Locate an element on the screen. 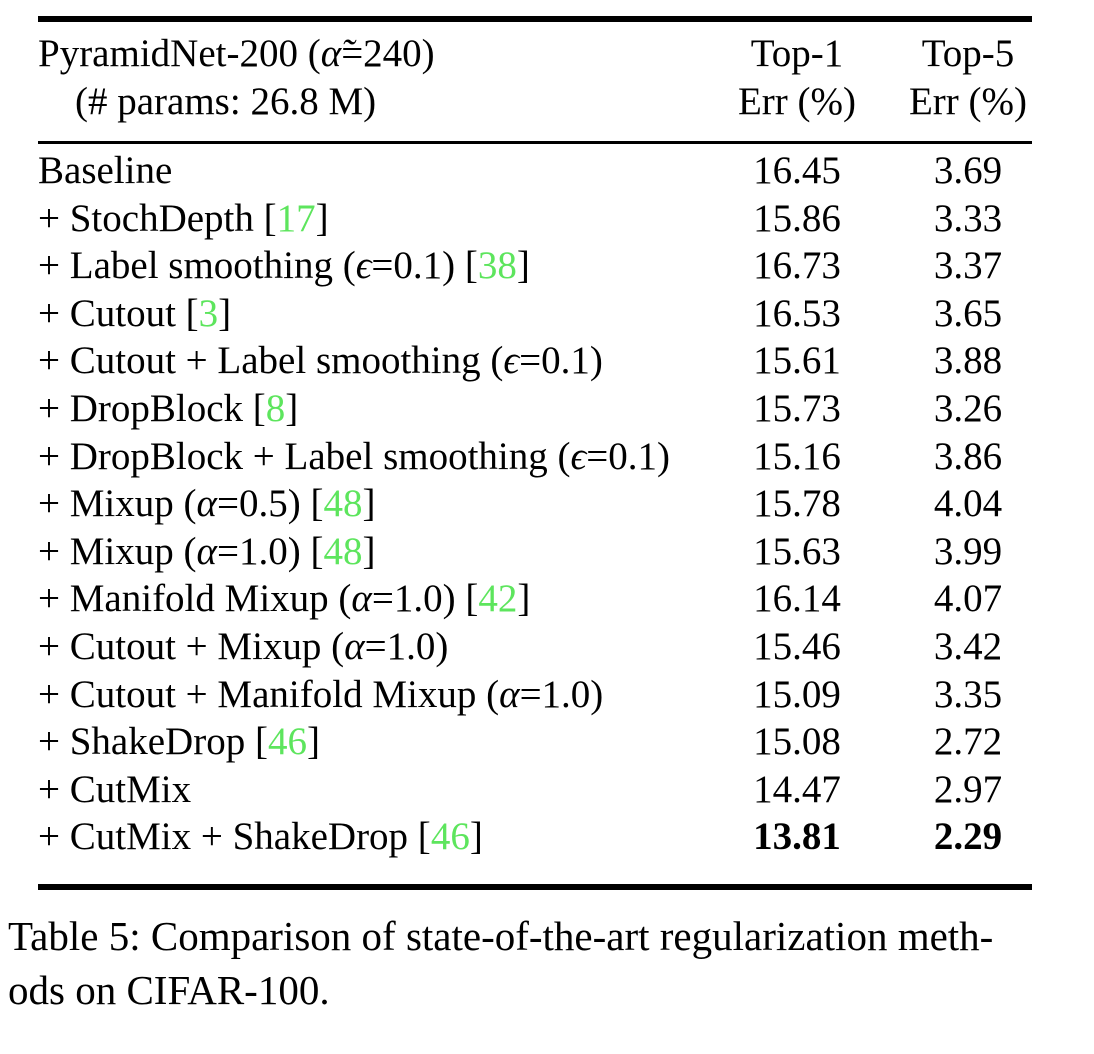  math-symbol: α̃ is located at coordinates (331, 53).